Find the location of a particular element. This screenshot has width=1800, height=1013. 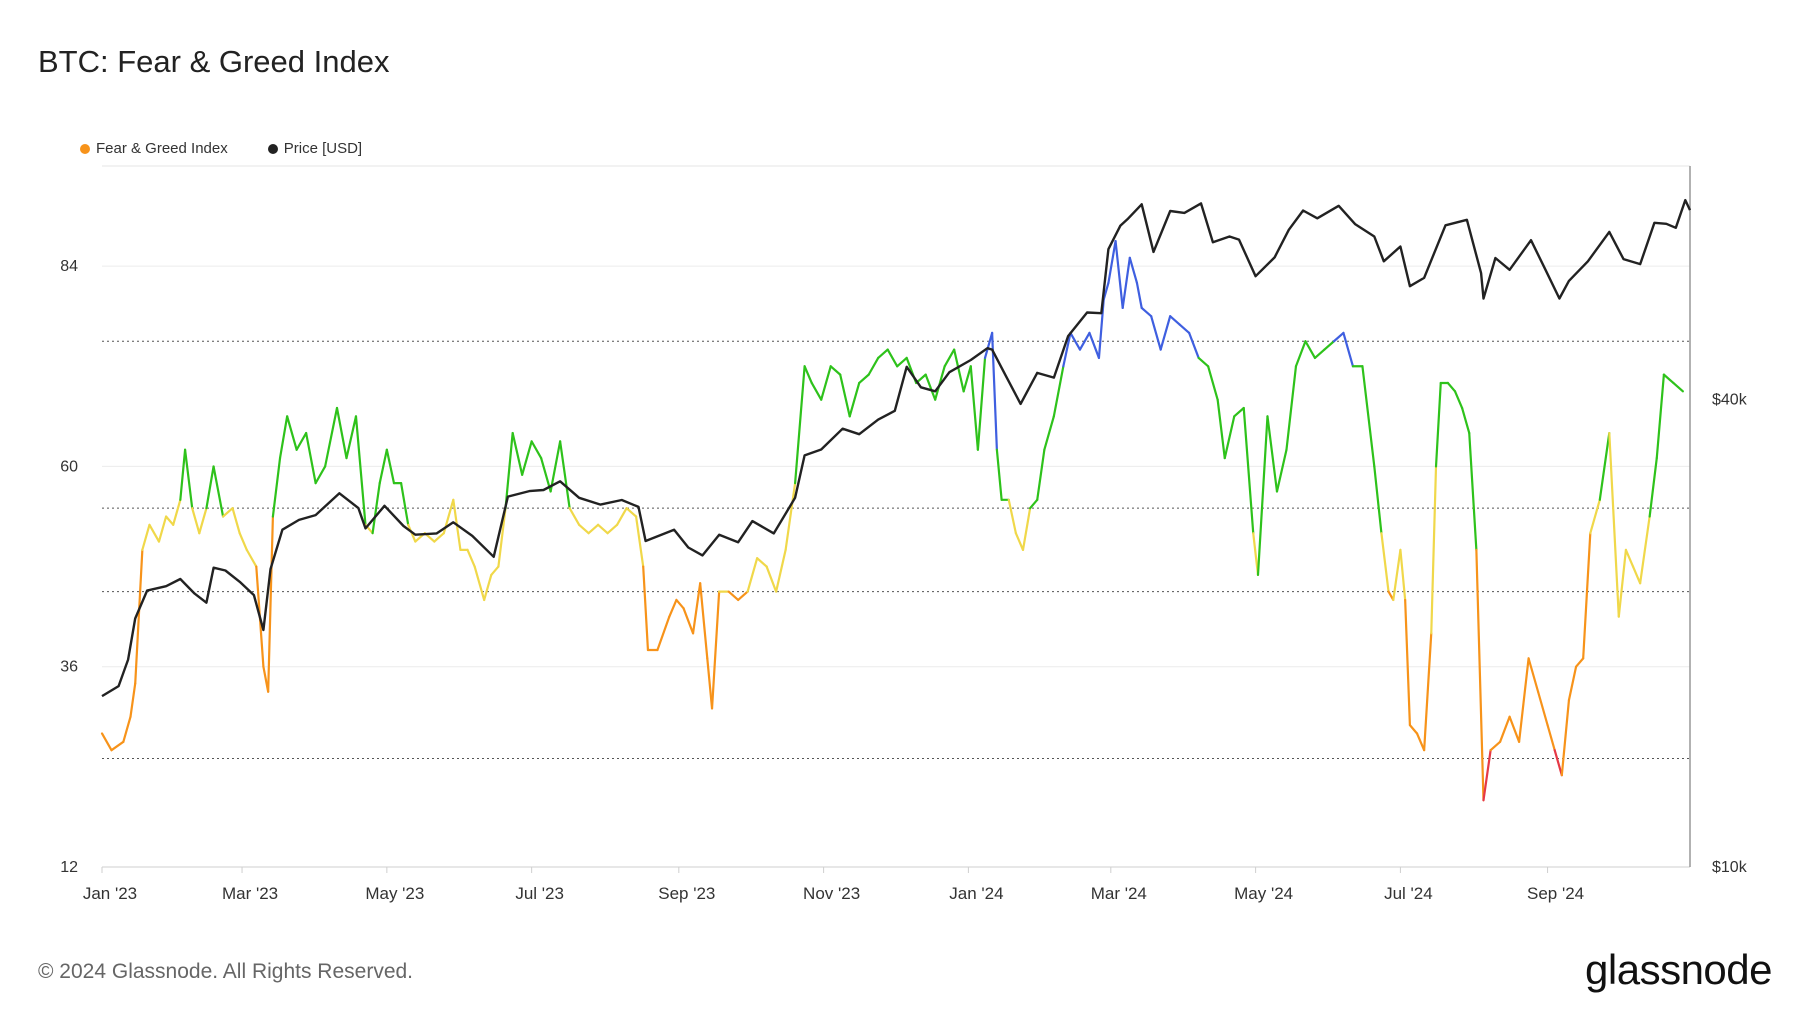

x-tick-label: Sep '24 is located at coordinates (1555, 893).